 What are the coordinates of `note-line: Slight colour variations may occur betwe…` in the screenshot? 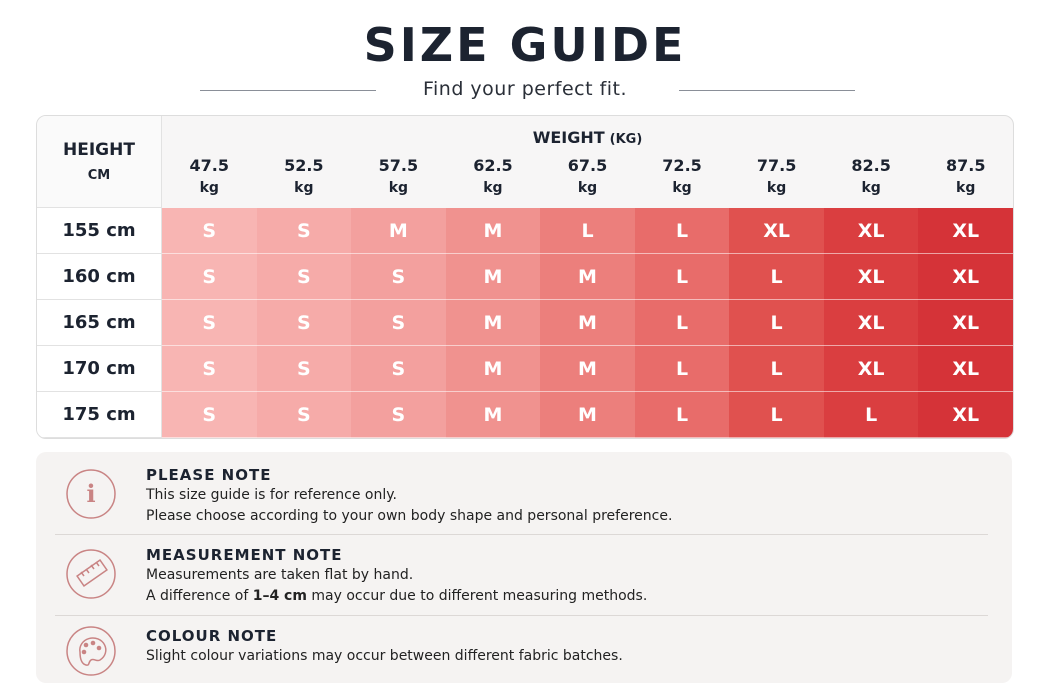 It's located at (384, 656).